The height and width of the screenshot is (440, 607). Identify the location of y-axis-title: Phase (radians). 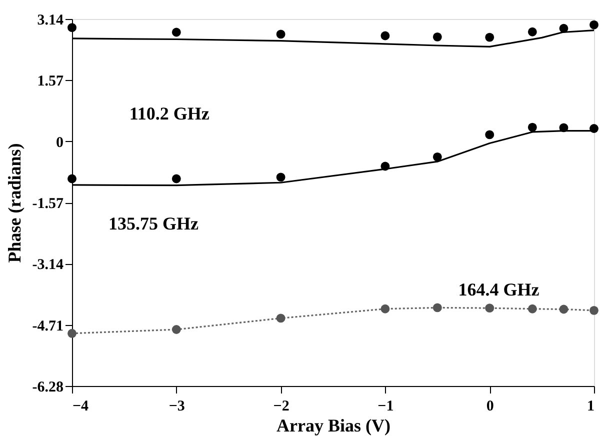
(14, 203).